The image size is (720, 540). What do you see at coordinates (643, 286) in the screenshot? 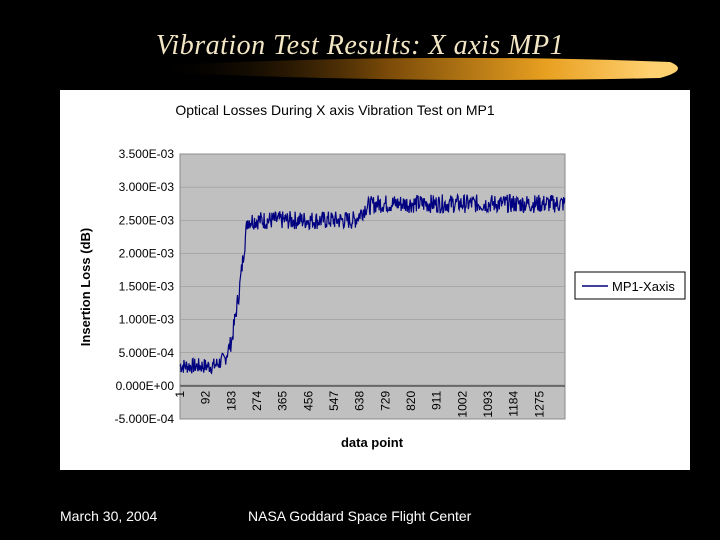
I see `legend-label: MP1-Xaxis` at bounding box center [643, 286].